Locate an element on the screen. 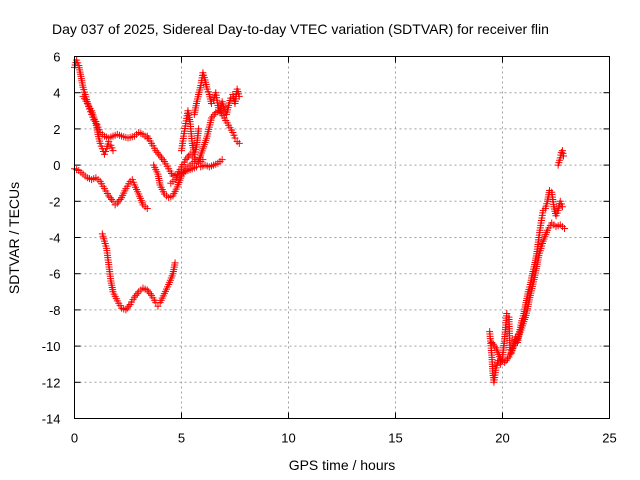 The height and width of the screenshot is (480, 640). y-tick-label: -6 is located at coordinates (55, 274).